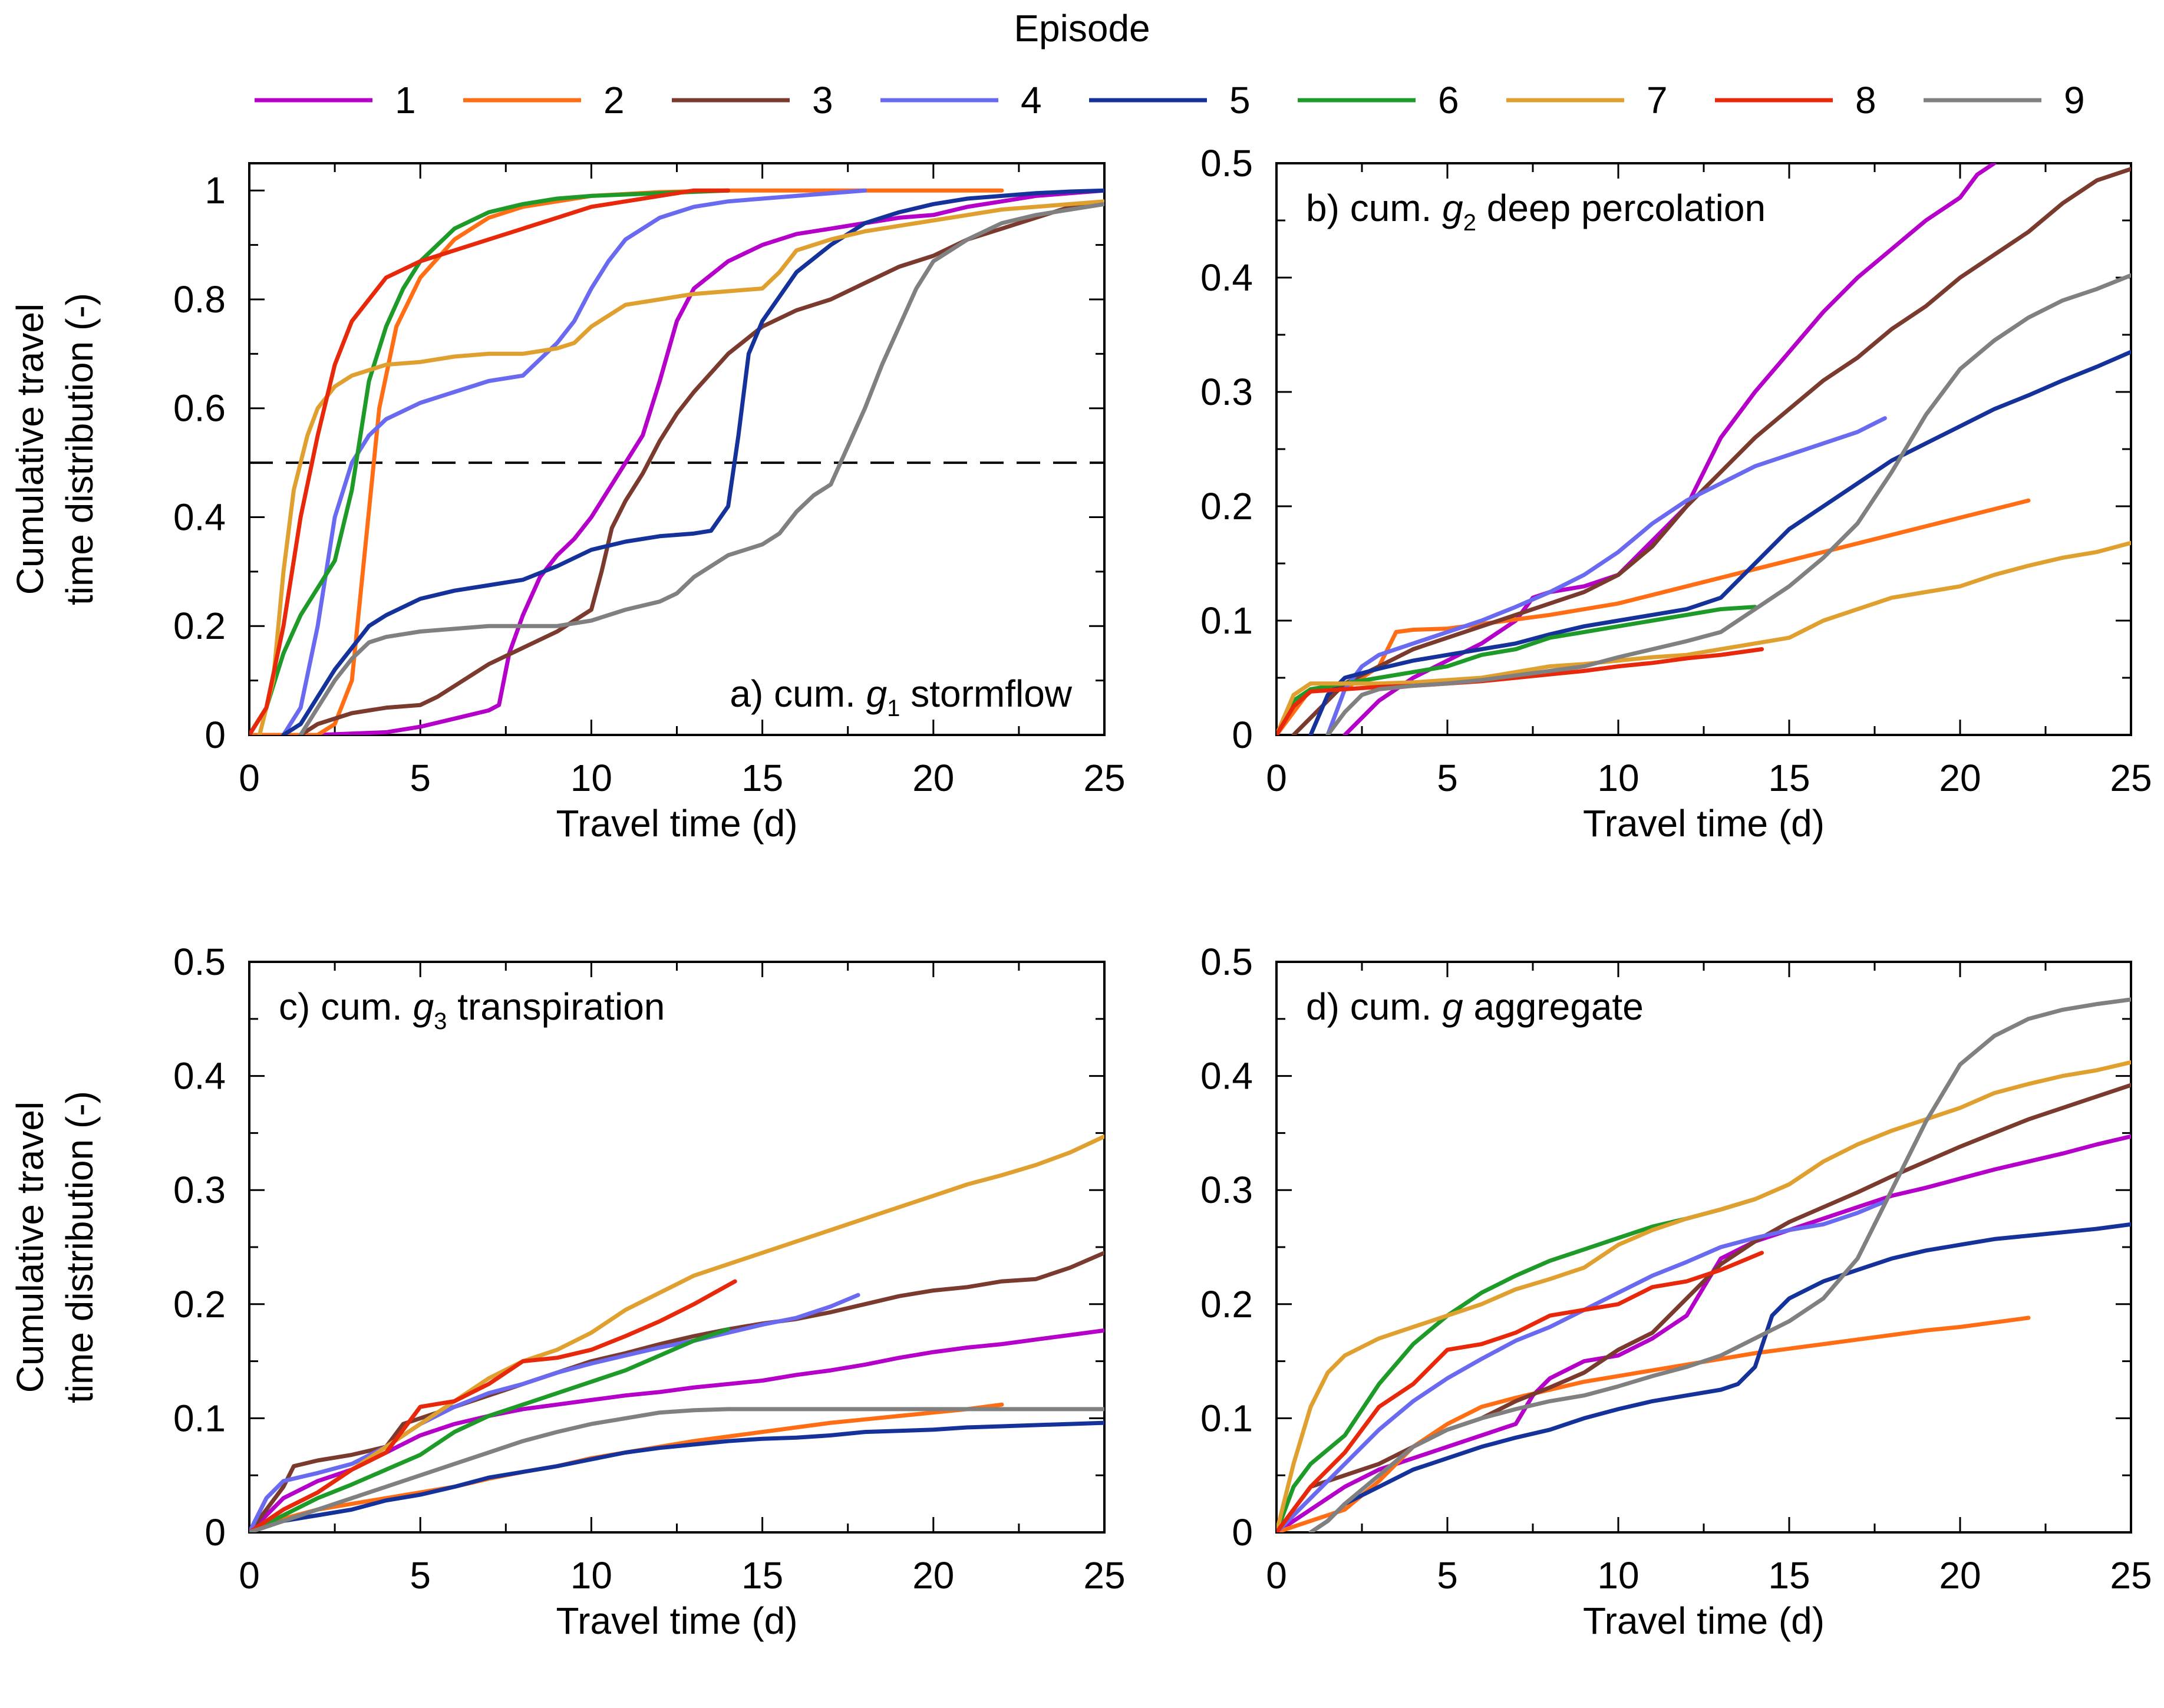 The width and height of the screenshot is (2164, 1708). Describe the element at coordinates (614, 100) in the screenshot. I see `legend-label-2: 2` at that location.